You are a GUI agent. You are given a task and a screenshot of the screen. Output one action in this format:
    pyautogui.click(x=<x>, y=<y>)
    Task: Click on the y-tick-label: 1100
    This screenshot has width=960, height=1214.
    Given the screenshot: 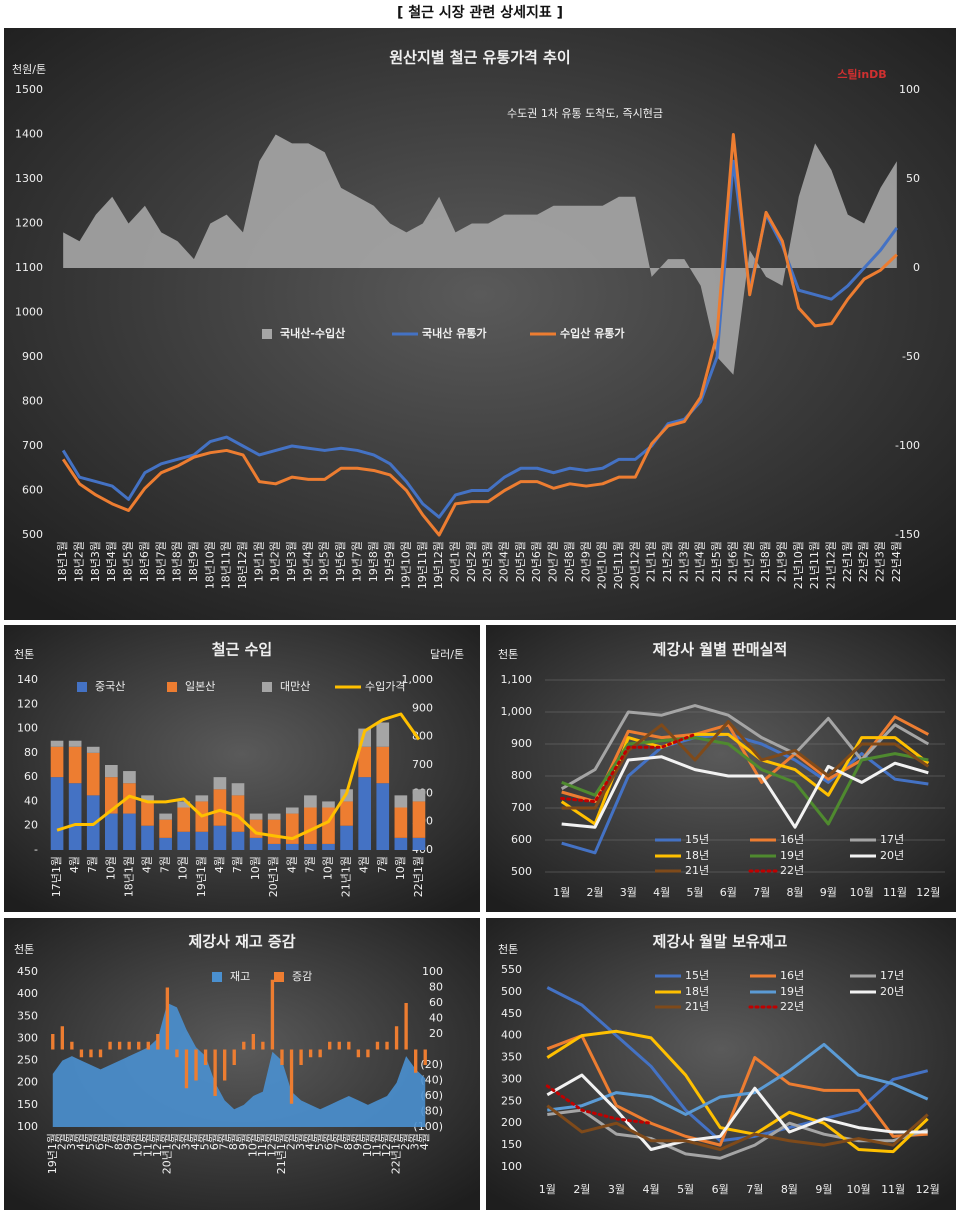 What is the action you would take?
    pyautogui.click(x=29, y=267)
    